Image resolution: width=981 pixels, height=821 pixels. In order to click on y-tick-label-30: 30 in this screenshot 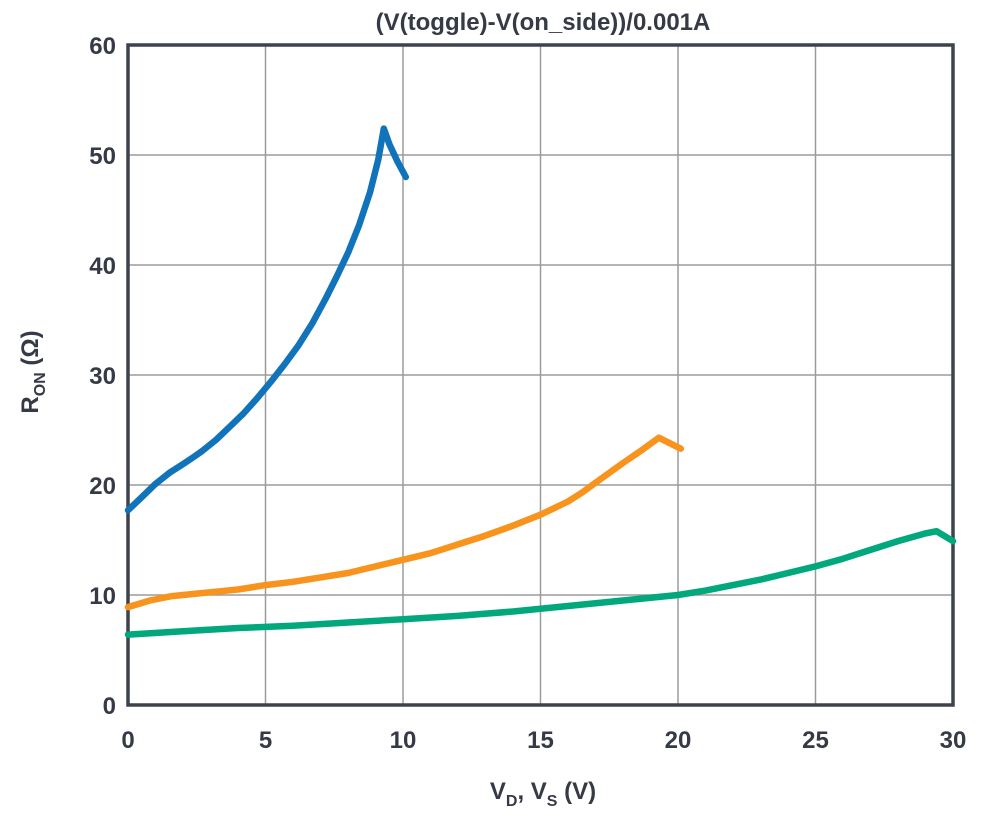, I will do `click(102, 376)`.